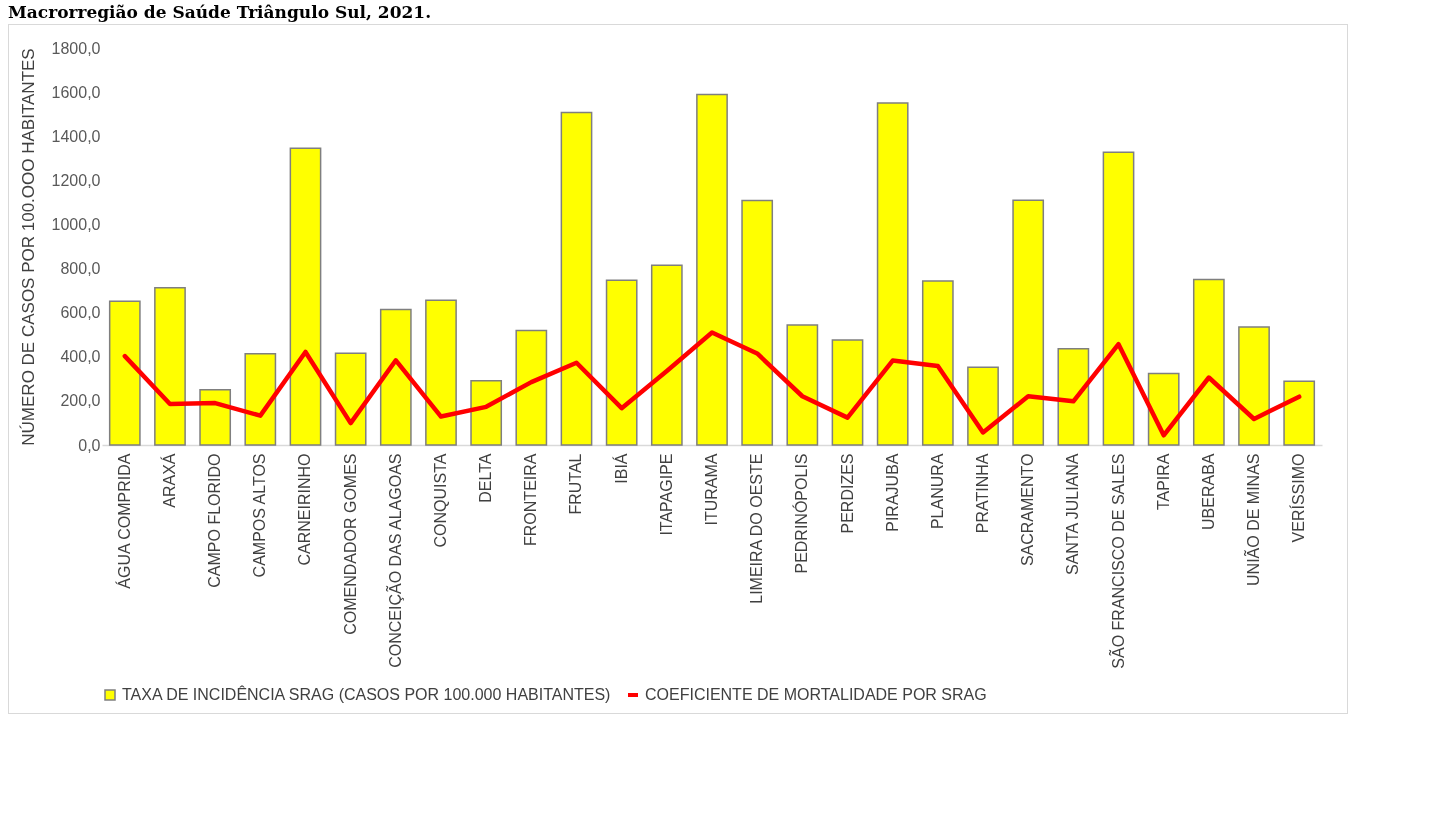 Image resolution: width=1449 pixels, height=821 pixels. I want to click on x-tick-label: CAMPOS ALTOS, so click(260, 515).